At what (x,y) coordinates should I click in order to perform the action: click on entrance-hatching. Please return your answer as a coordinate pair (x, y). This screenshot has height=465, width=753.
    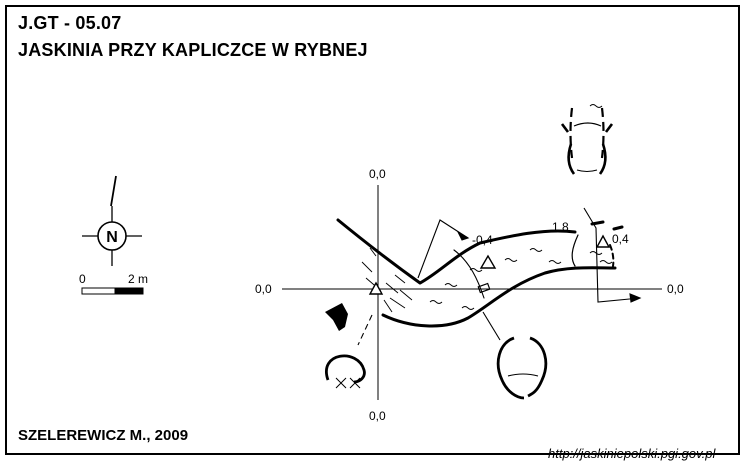
    Looking at the image, I should click on (387, 280).